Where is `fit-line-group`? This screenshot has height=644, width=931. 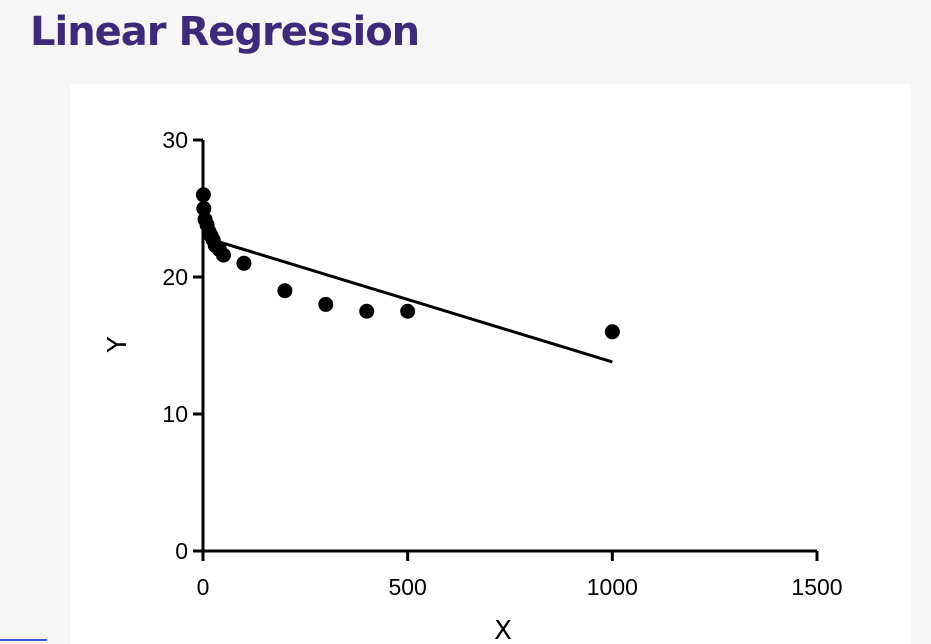 fit-line-group is located at coordinates (414, 301).